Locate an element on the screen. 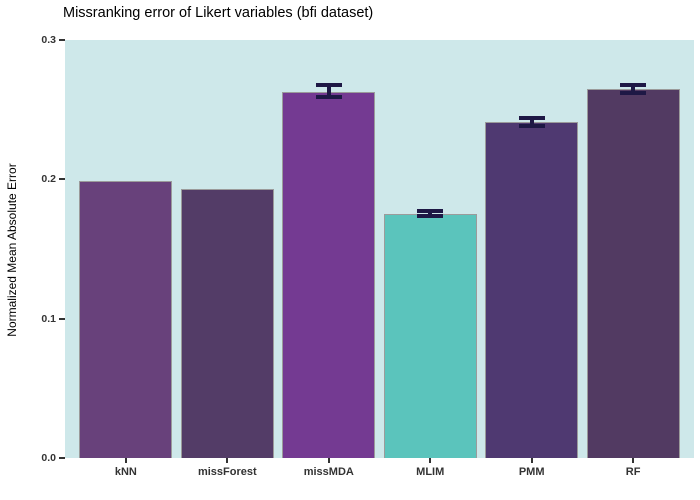  y-tick-label: 0.2 is located at coordinates (48, 179).